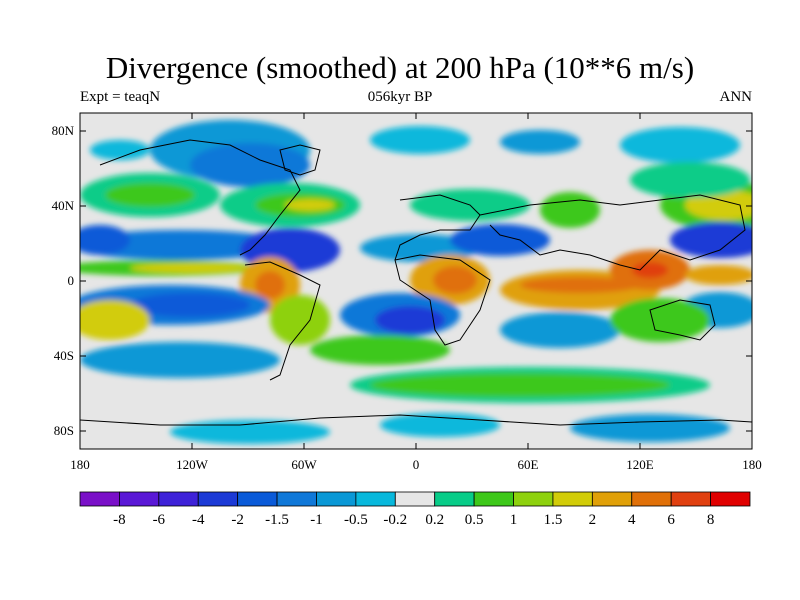  Describe the element at coordinates (632, 520) in the screenshot. I see `colorbar-label: 4` at that location.